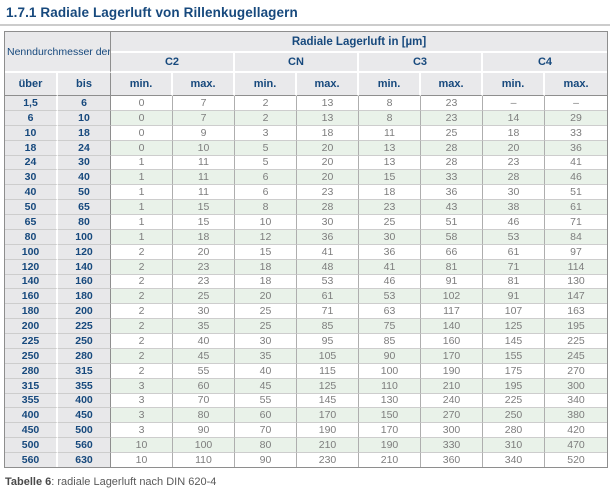  What do you see at coordinates (31, 371) in the screenshot?
I see `bore-over-cell: 280` at bounding box center [31, 371].